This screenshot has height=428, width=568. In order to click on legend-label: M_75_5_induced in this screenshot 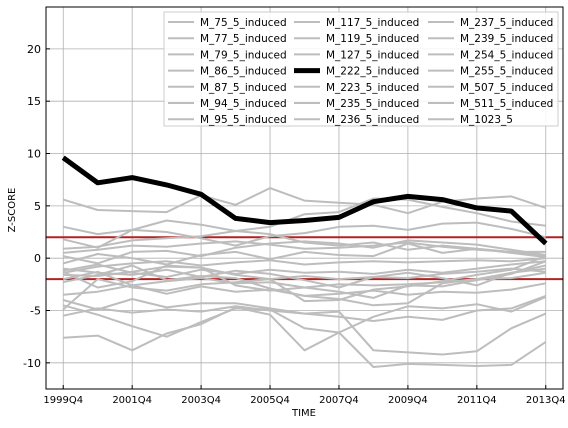, I will do `click(243, 23)`.